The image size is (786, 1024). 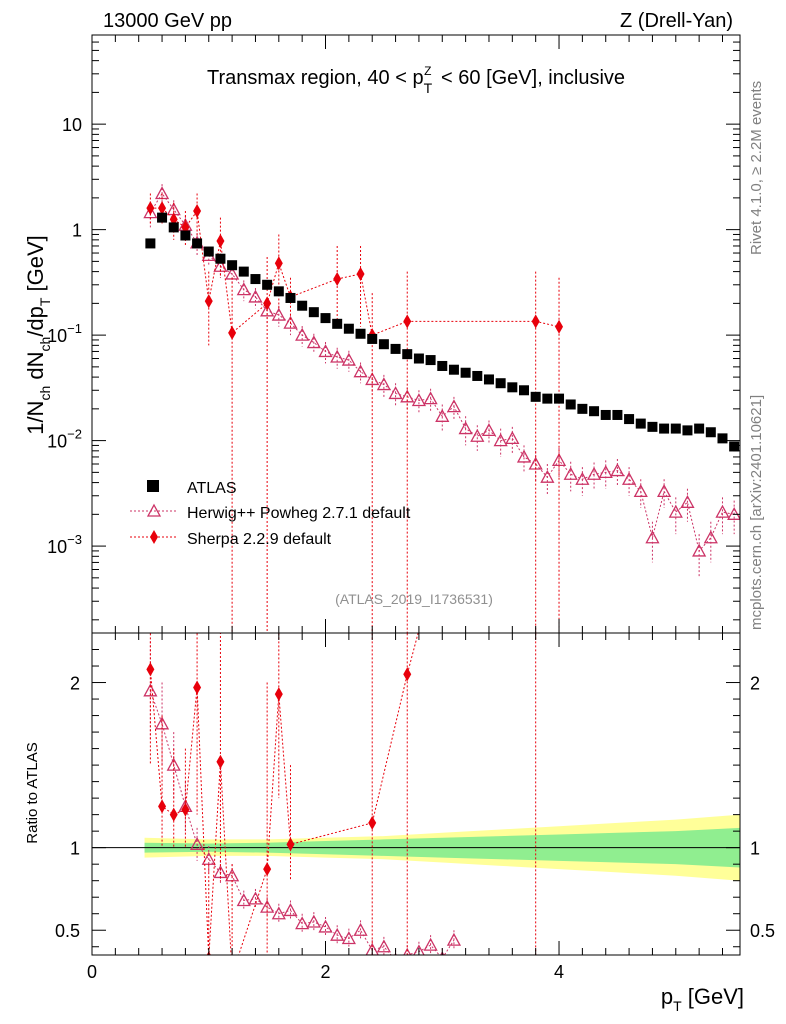 I want to click on x-tick-label: 4, so click(x=559, y=972).